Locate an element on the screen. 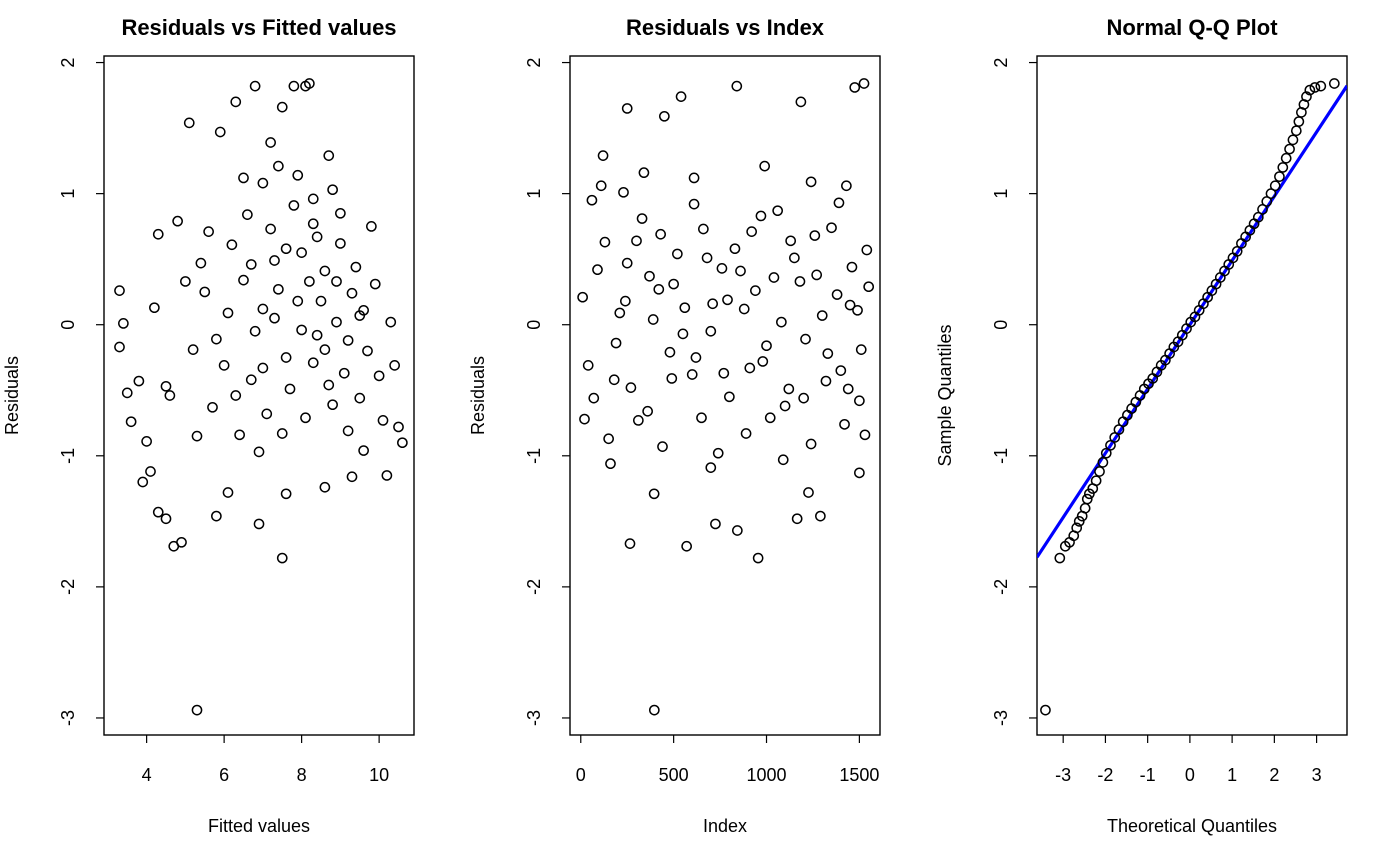  x-tick-label: 8 is located at coordinates (302, 775).